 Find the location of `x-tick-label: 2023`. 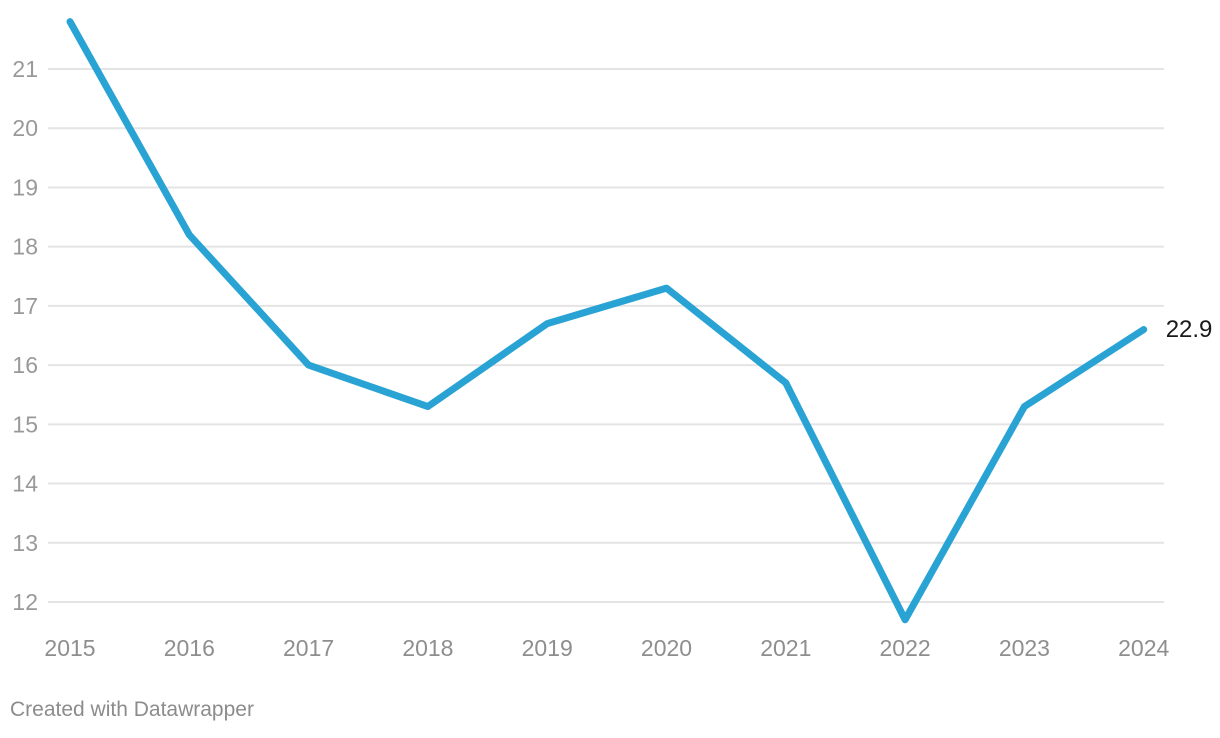

x-tick-label: 2023 is located at coordinates (1024, 648).